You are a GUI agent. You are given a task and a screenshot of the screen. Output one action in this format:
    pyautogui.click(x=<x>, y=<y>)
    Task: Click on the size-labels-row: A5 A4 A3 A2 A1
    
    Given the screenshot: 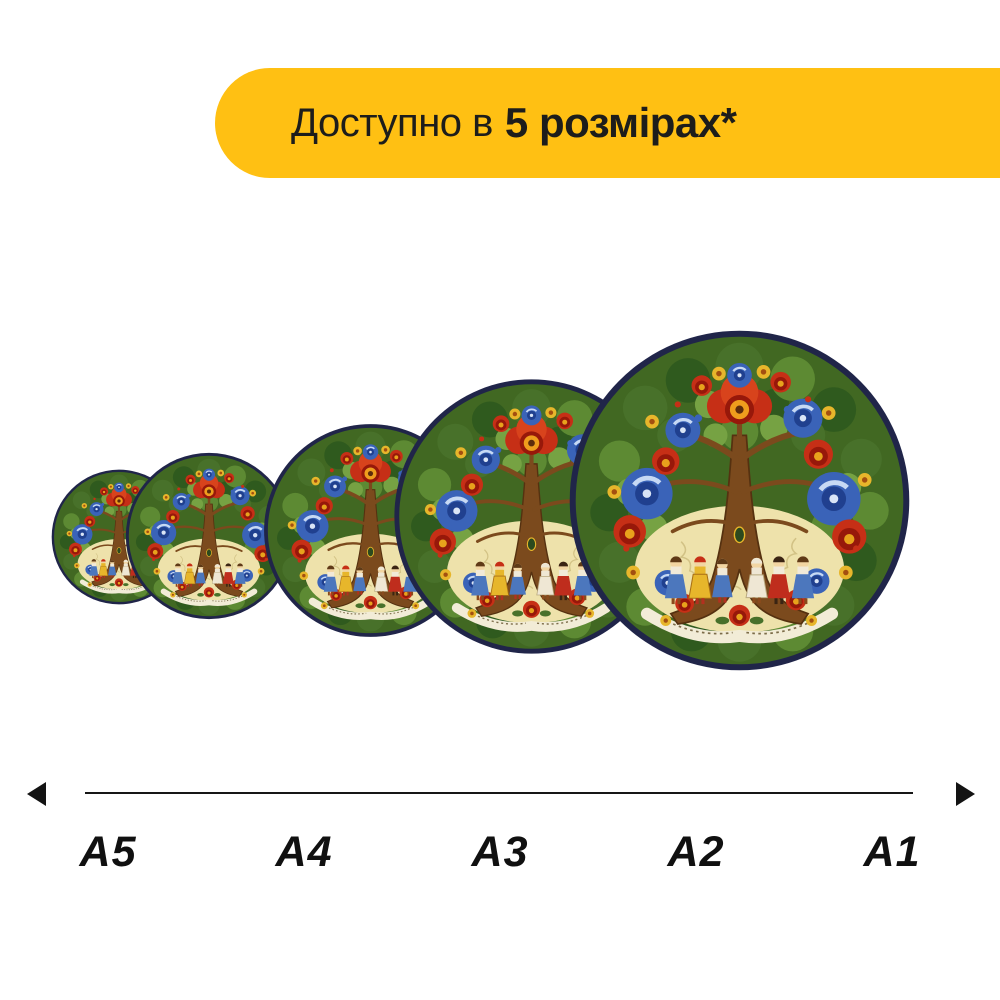 What is the action you would take?
    pyautogui.click(x=500, y=852)
    